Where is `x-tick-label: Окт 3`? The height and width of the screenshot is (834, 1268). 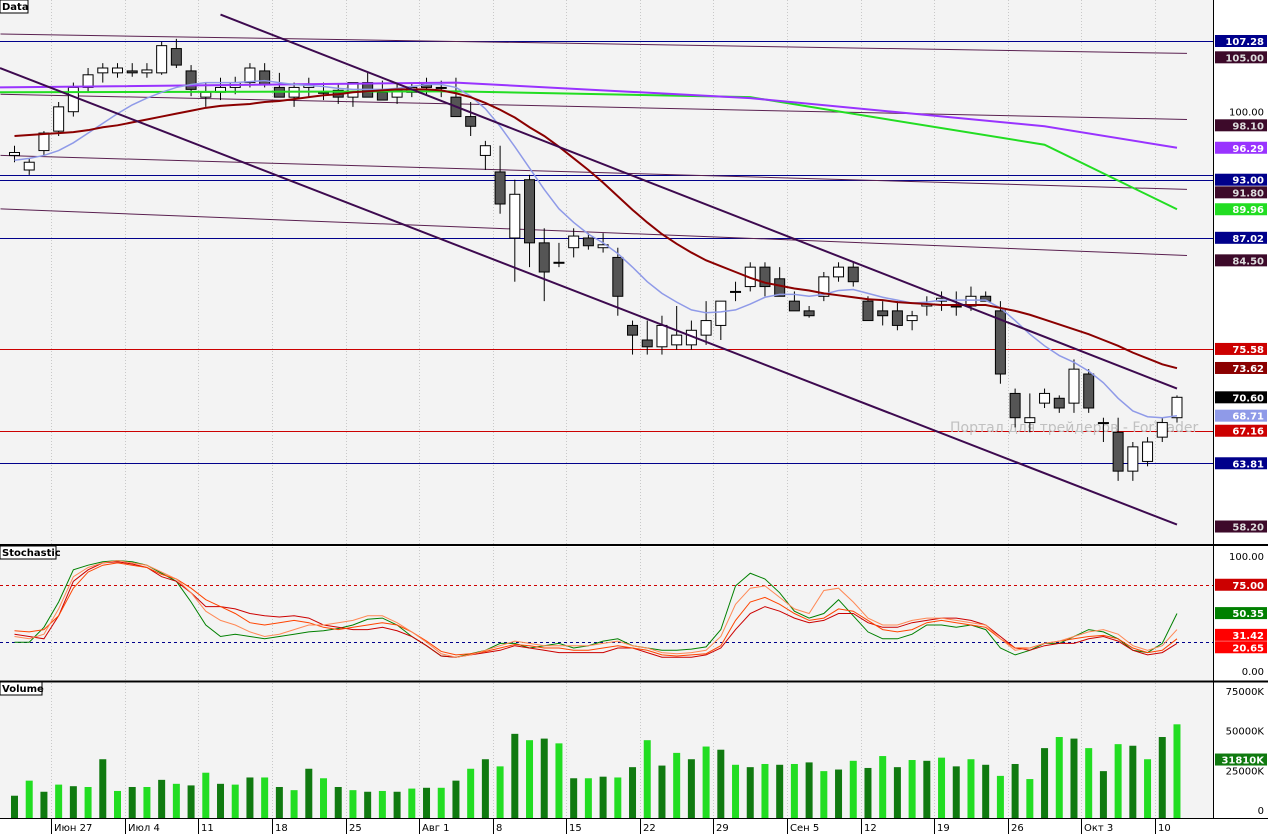
x-tick-label: Окт 3 is located at coordinates (1098, 828).